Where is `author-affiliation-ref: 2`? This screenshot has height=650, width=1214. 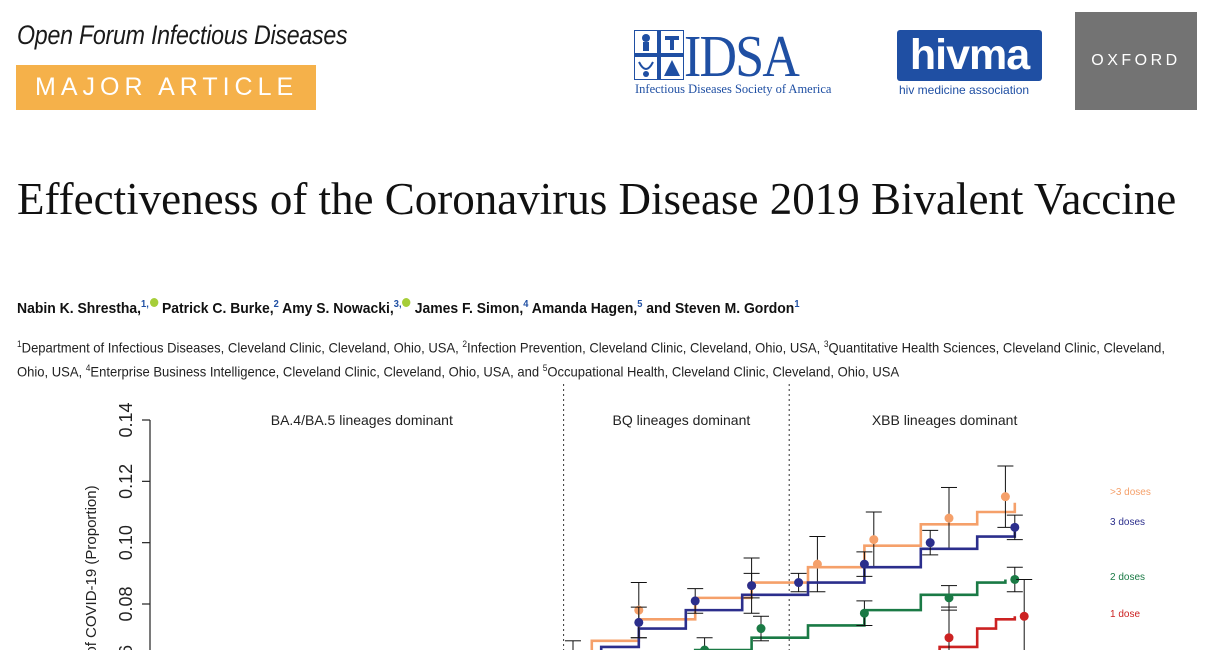
author-affiliation-ref: 2 is located at coordinates (276, 304).